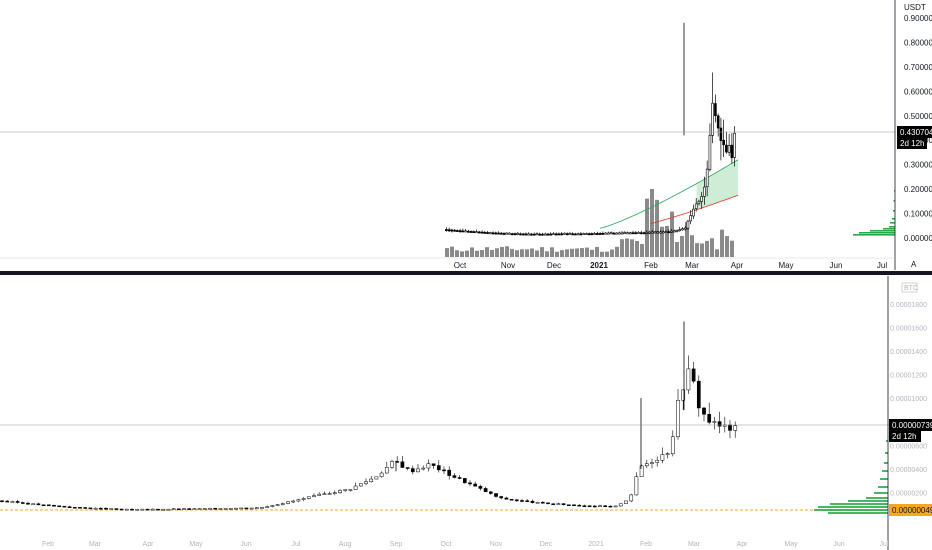 The image size is (932, 550). Describe the element at coordinates (466, 273) in the screenshot. I see `pane-separator` at that location.